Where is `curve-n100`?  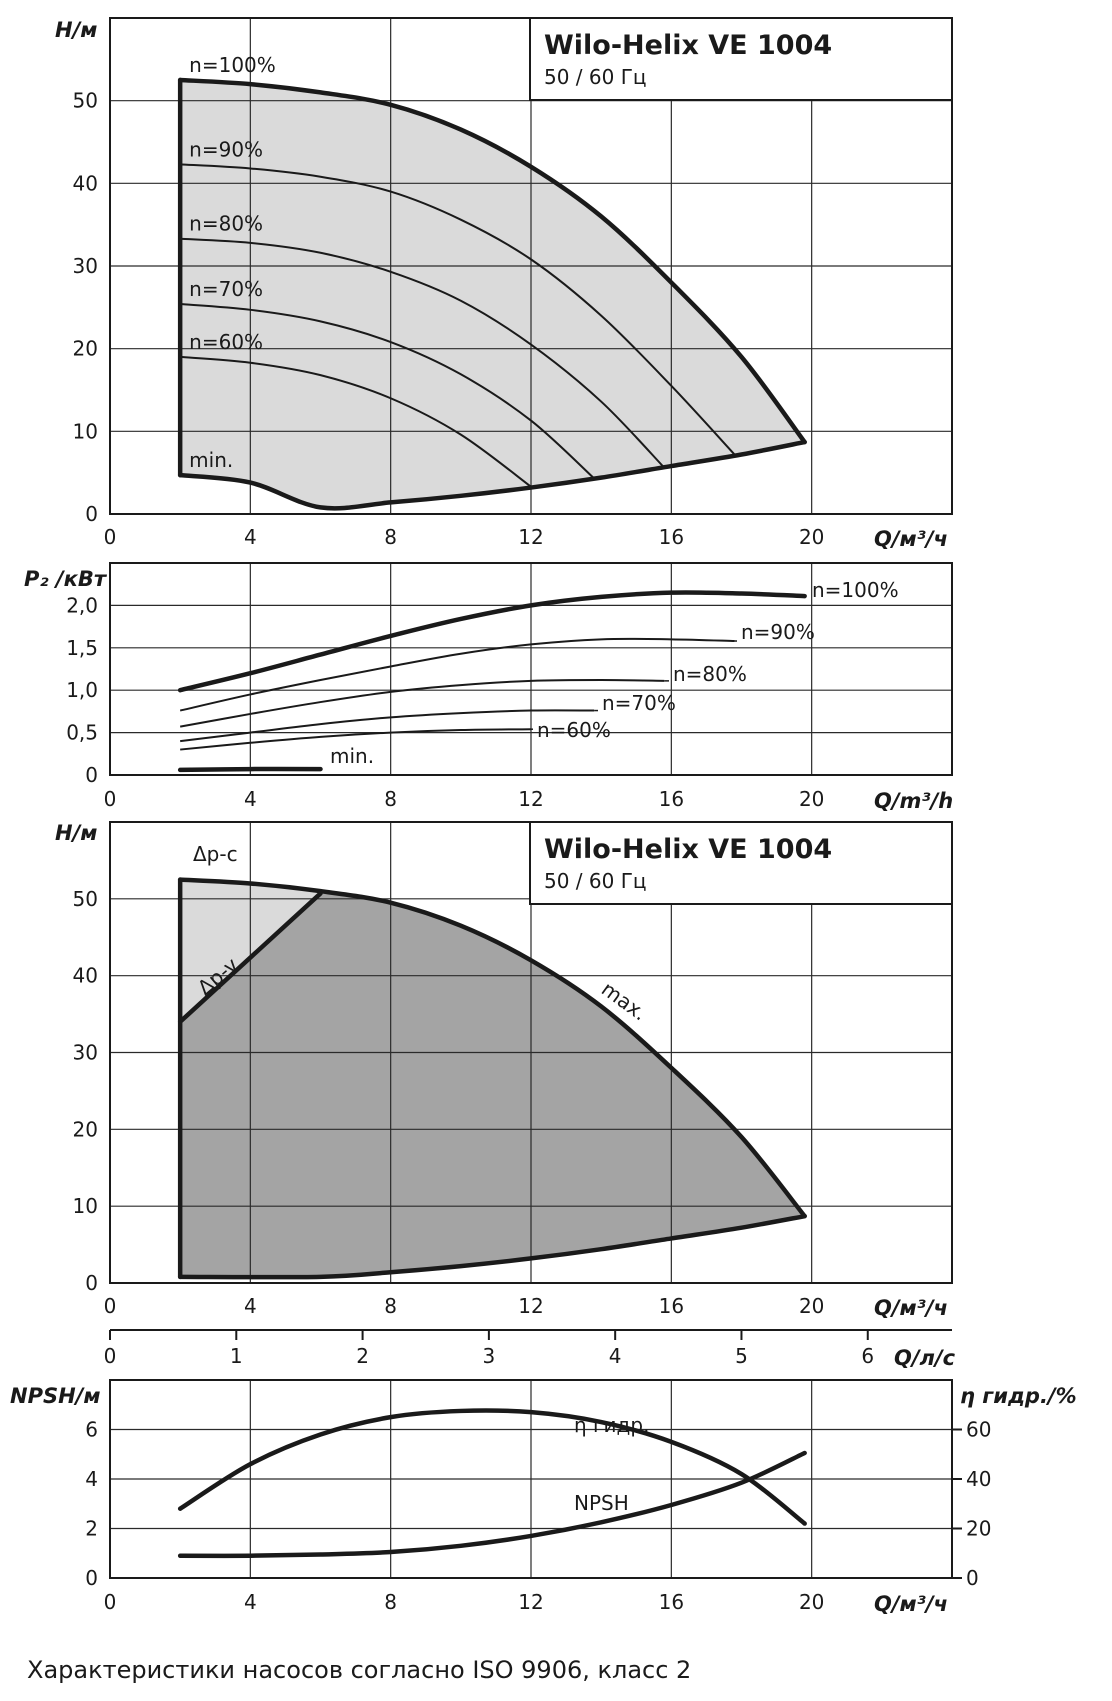
curve-n100 is located at coordinates (492, 261).